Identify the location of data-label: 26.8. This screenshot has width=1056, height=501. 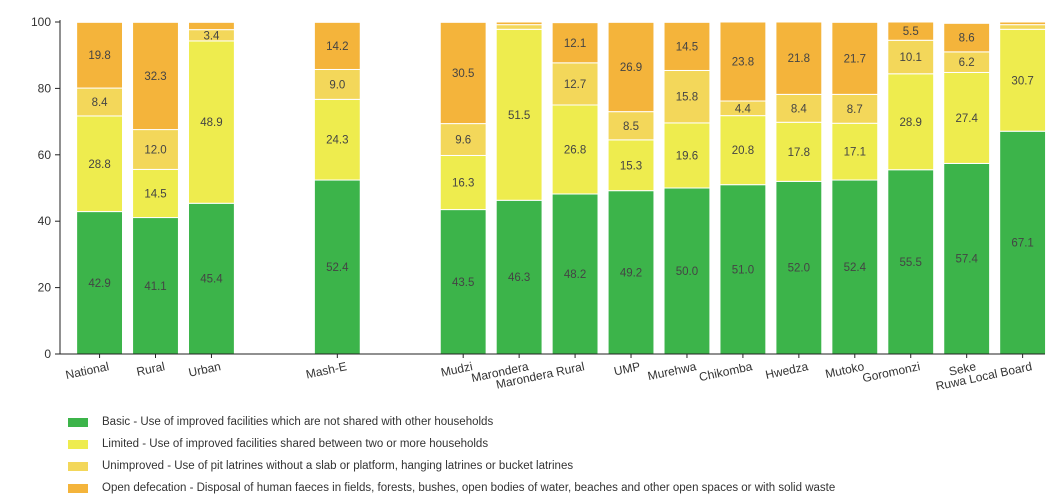
(575, 150).